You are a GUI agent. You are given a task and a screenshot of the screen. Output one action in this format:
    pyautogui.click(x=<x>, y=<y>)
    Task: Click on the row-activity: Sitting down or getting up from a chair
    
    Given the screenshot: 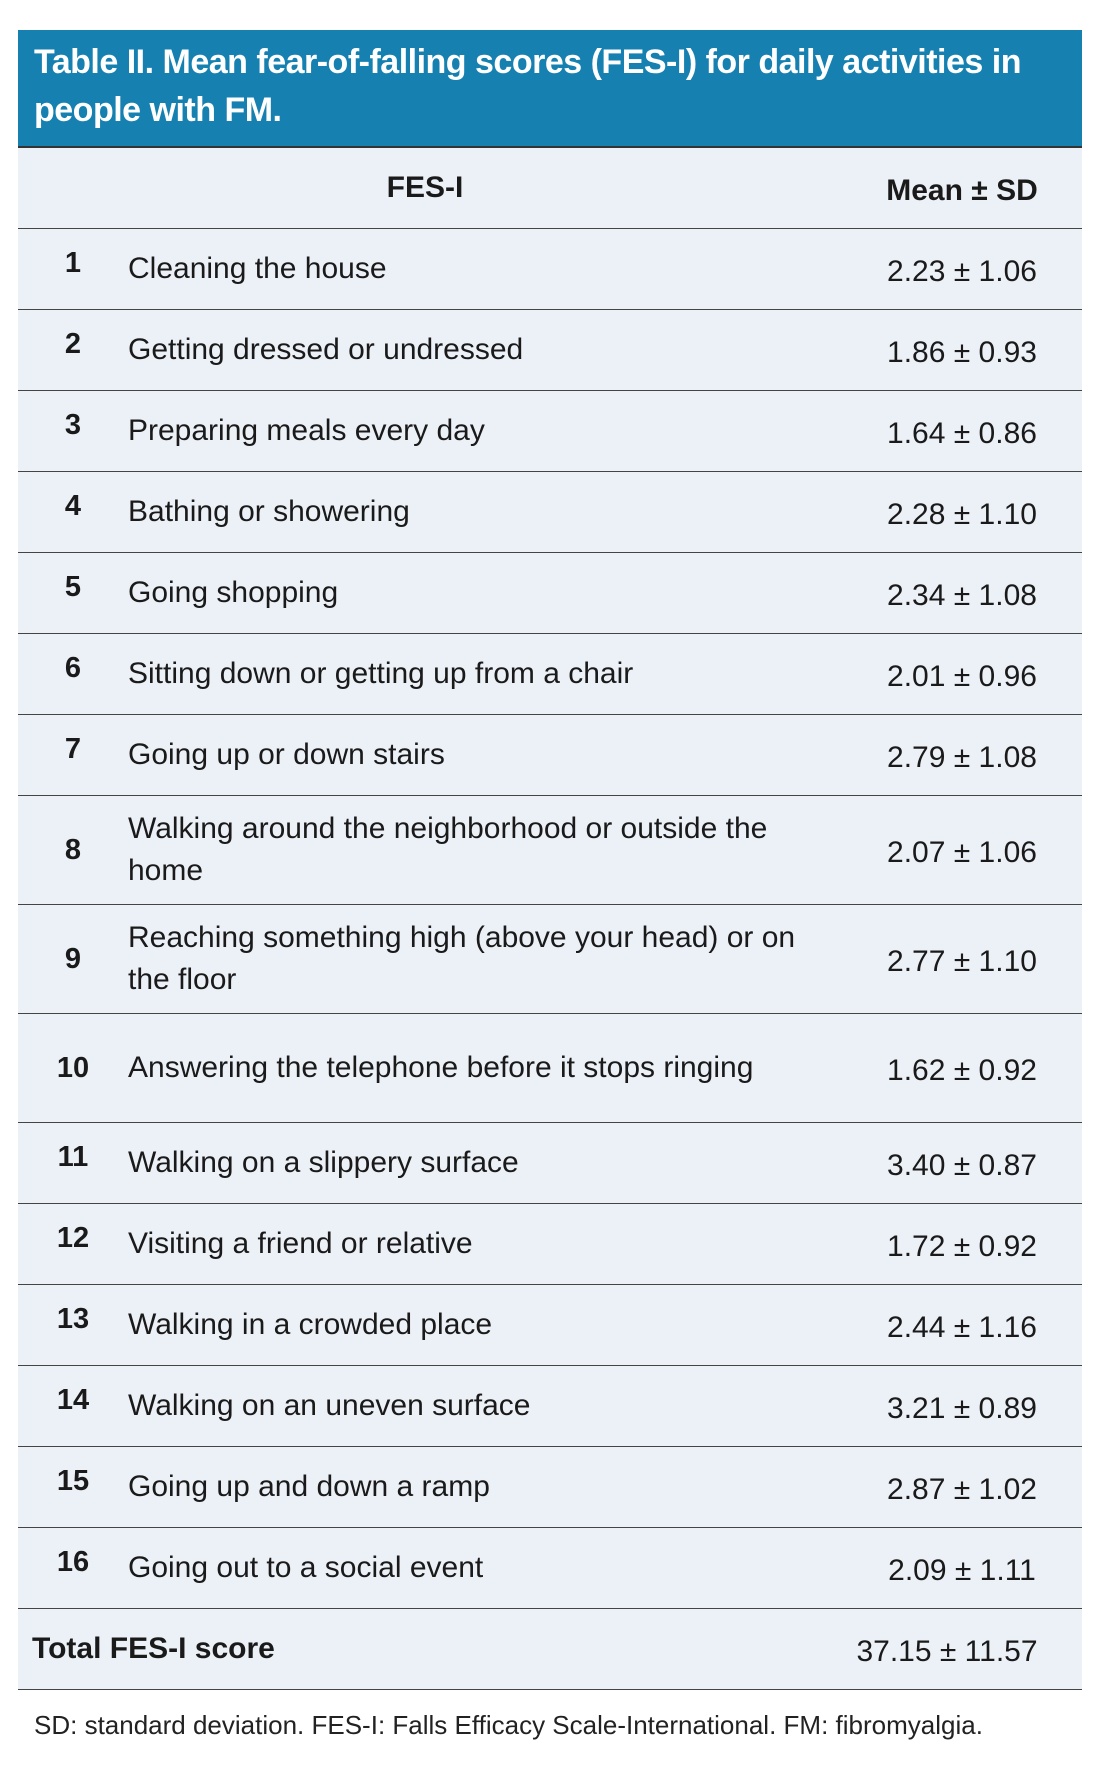 What is the action you would take?
    pyautogui.click(x=381, y=673)
    